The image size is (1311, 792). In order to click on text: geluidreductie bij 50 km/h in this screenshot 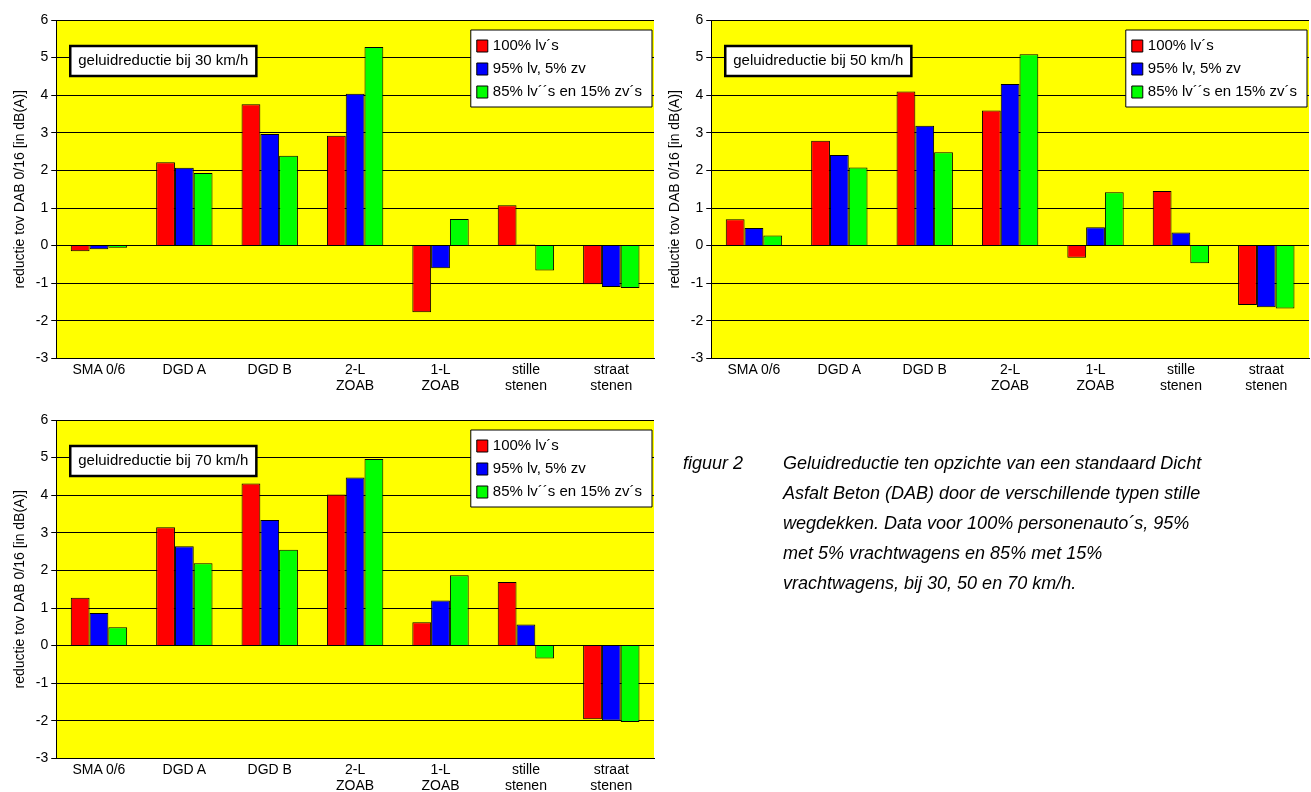, I will do `click(818, 60)`.